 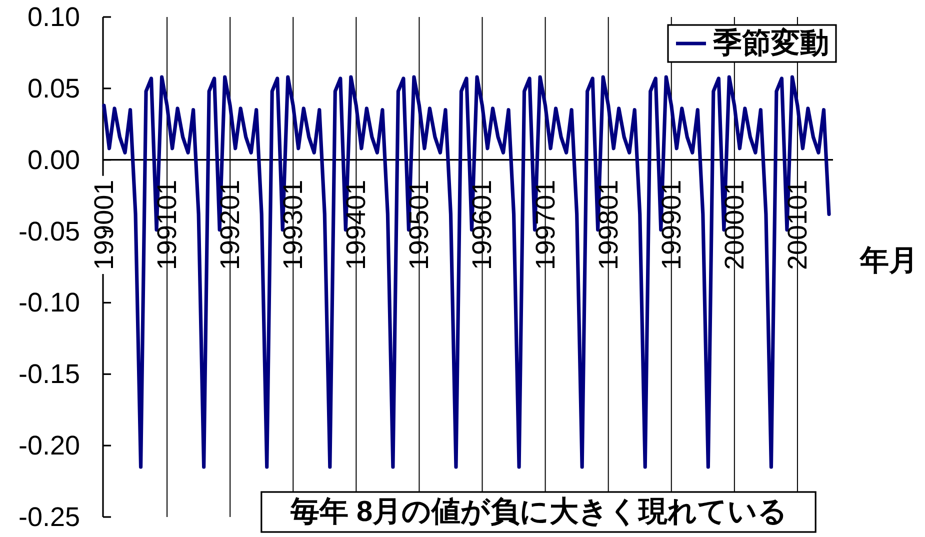 I want to click on x-tick-label: 199901, so click(x=671, y=225).